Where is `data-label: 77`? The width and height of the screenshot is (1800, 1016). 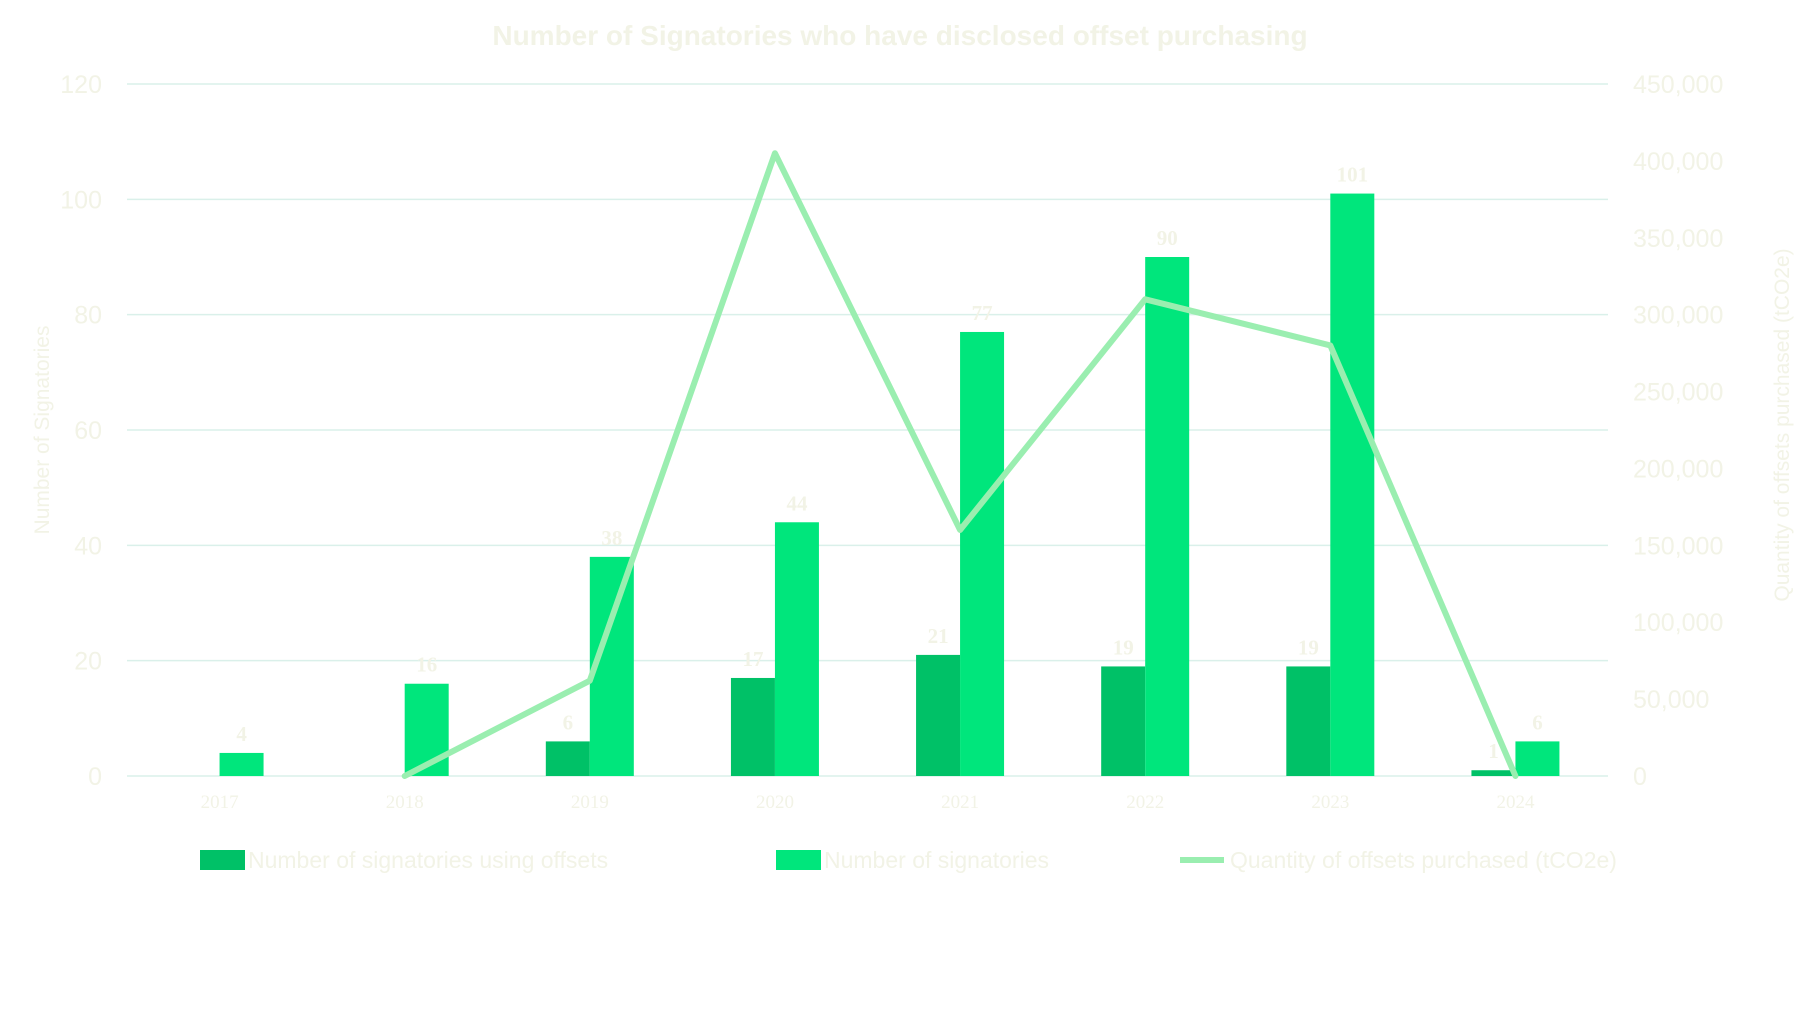
data-label: 77 is located at coordinates (982, 313).